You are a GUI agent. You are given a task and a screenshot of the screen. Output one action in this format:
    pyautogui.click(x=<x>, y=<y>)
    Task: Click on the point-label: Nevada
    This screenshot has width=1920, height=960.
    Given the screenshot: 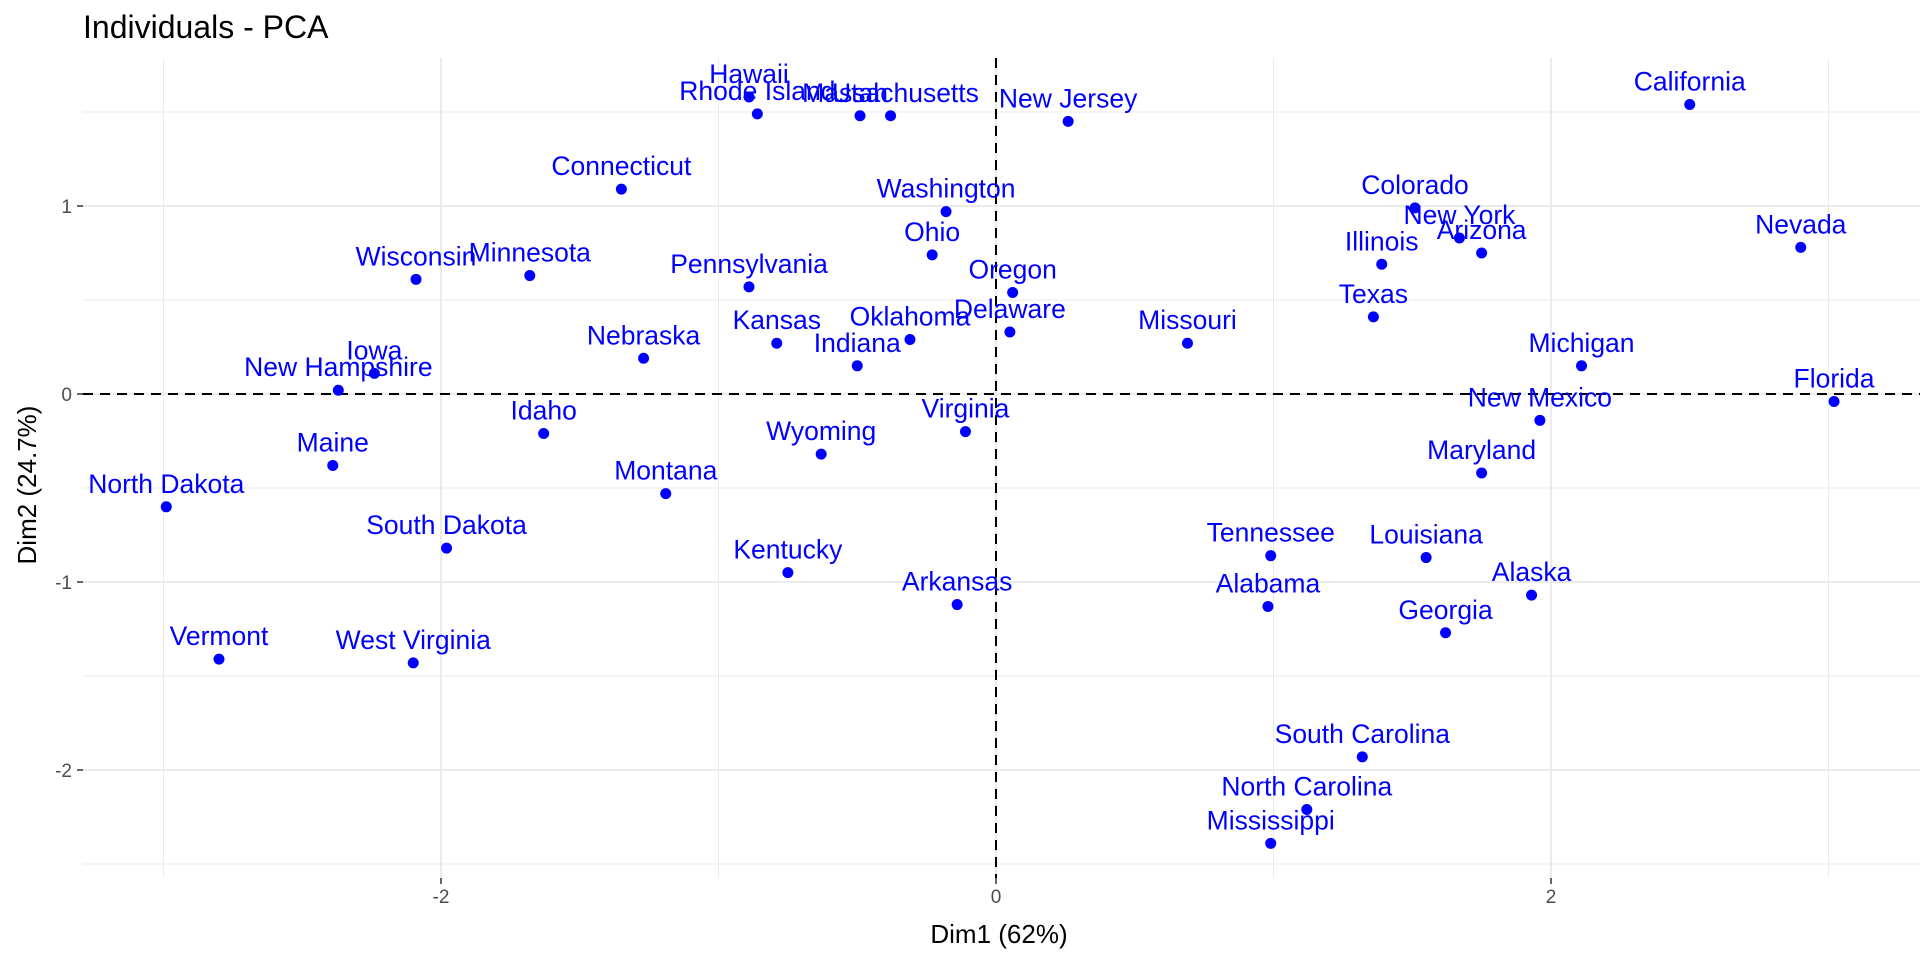 What is the action you would take?
    pyautogui.click(x=1801, y=224)
    